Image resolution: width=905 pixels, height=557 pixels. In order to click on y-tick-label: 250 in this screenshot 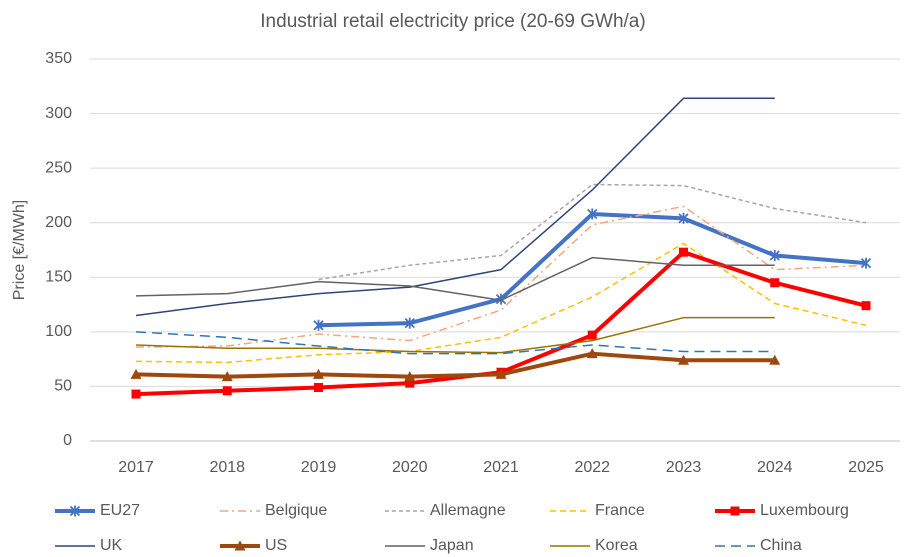, I will do `click(58, 167)`.